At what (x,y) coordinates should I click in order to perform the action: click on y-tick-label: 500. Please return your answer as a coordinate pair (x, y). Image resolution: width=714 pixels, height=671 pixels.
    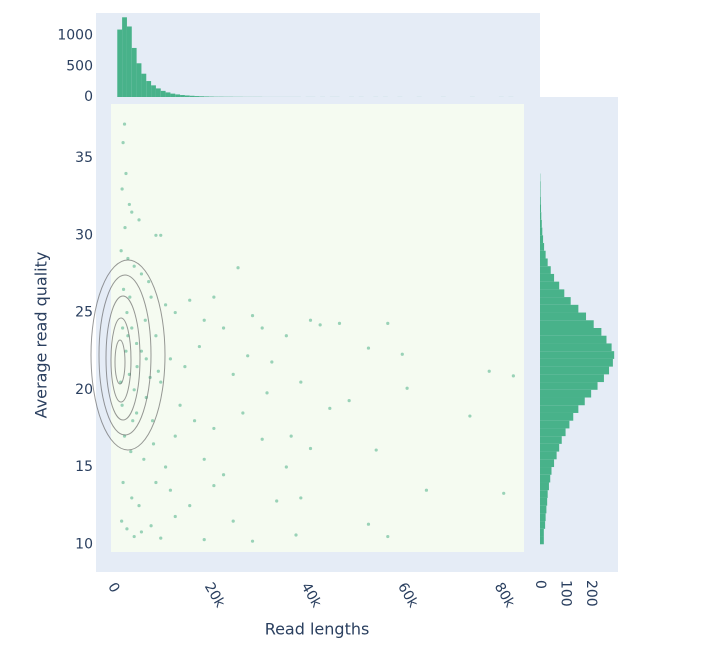
    Looking at the image, I should click on (79, 66).